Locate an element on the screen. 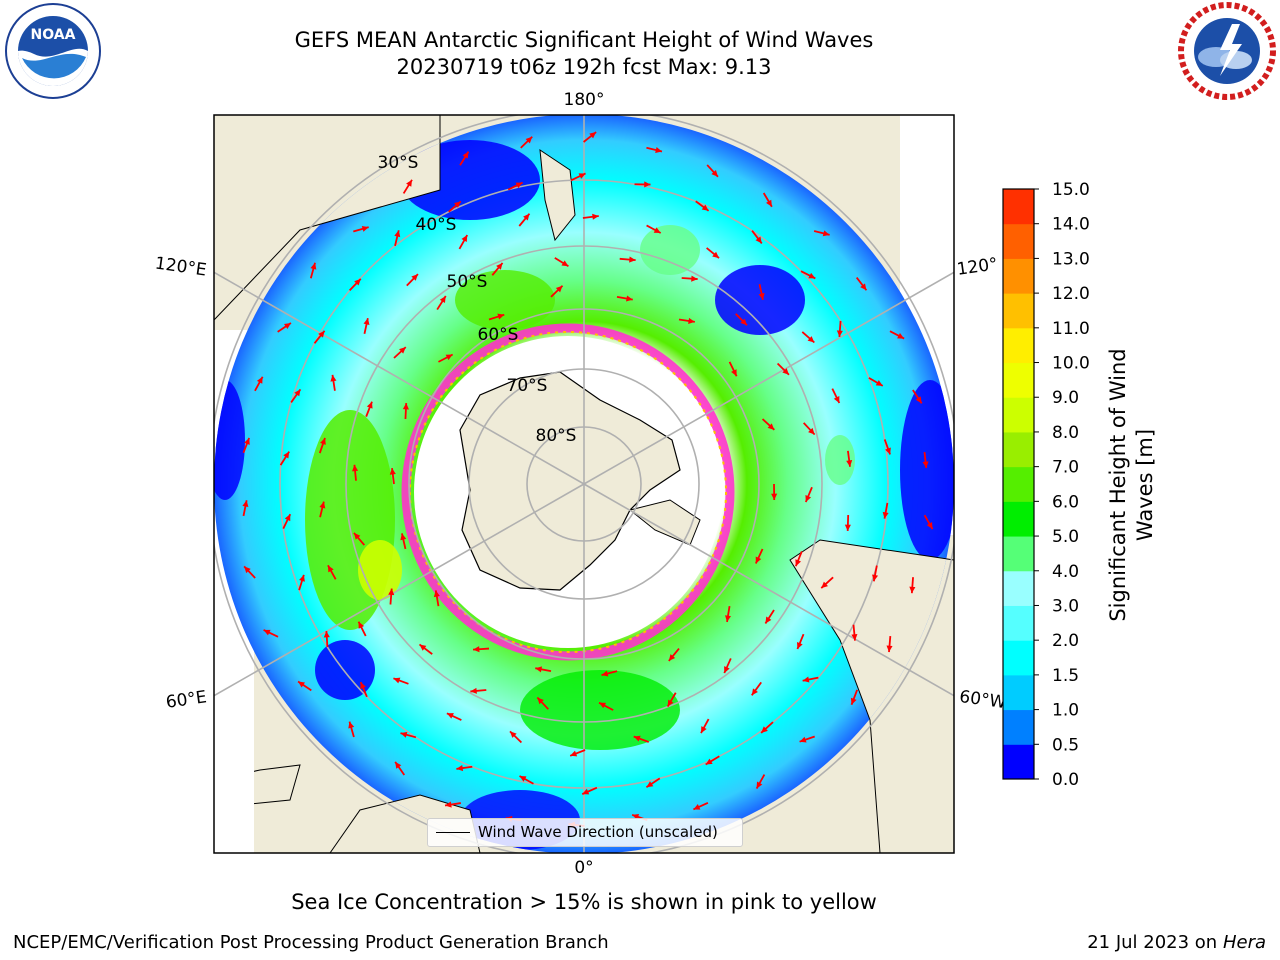 The height and width of the screenshot is (960, 1280). sea-ice-edge is located at coordinates (568, 492).